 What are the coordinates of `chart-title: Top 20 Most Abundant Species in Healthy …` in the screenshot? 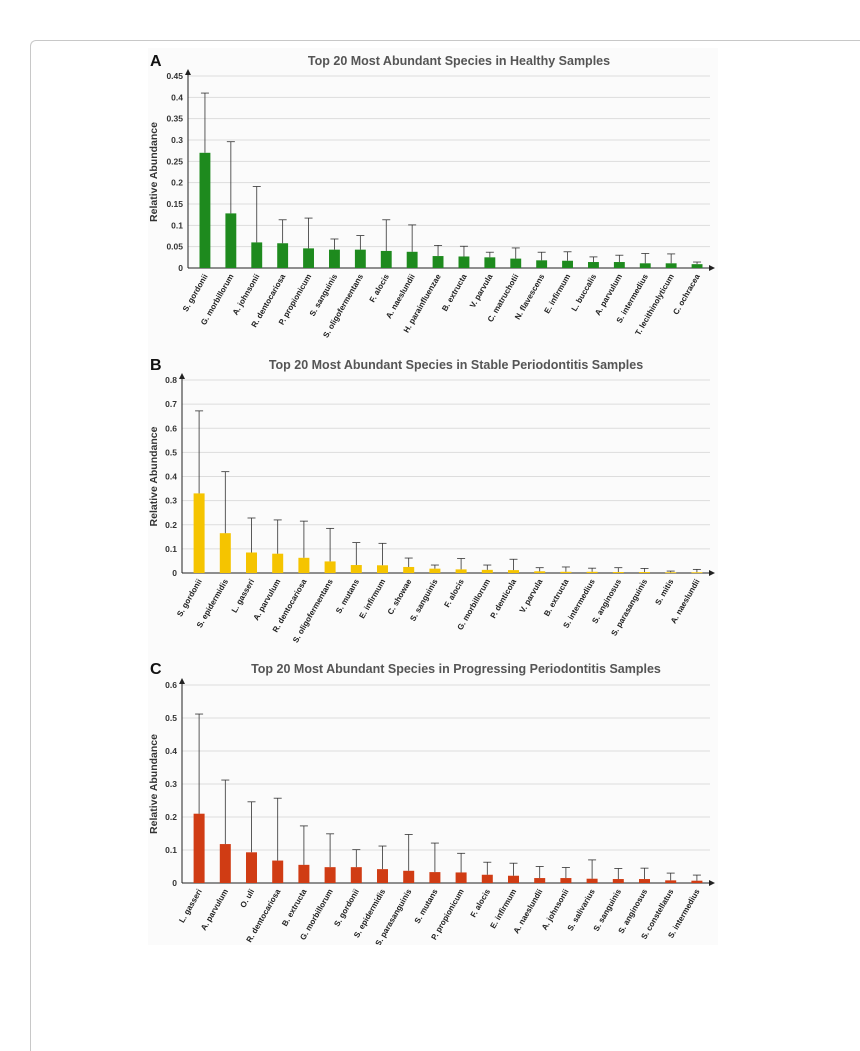 It's located at (459, 61).